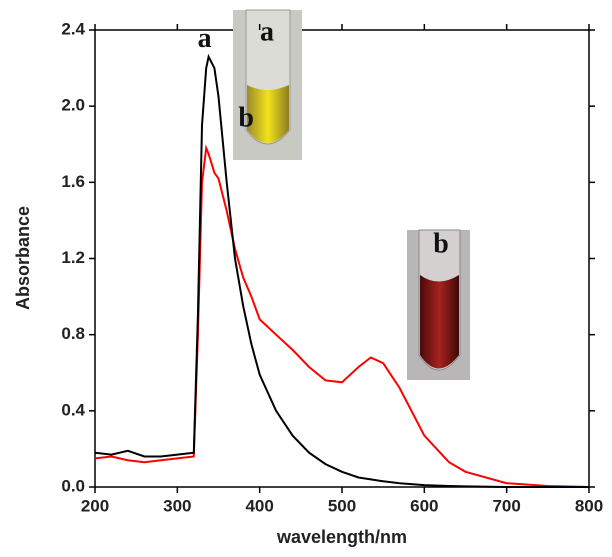  Describe the element at coordinates (589, 505) in the screenshot. I see `x-tick-label: 800` at that location.